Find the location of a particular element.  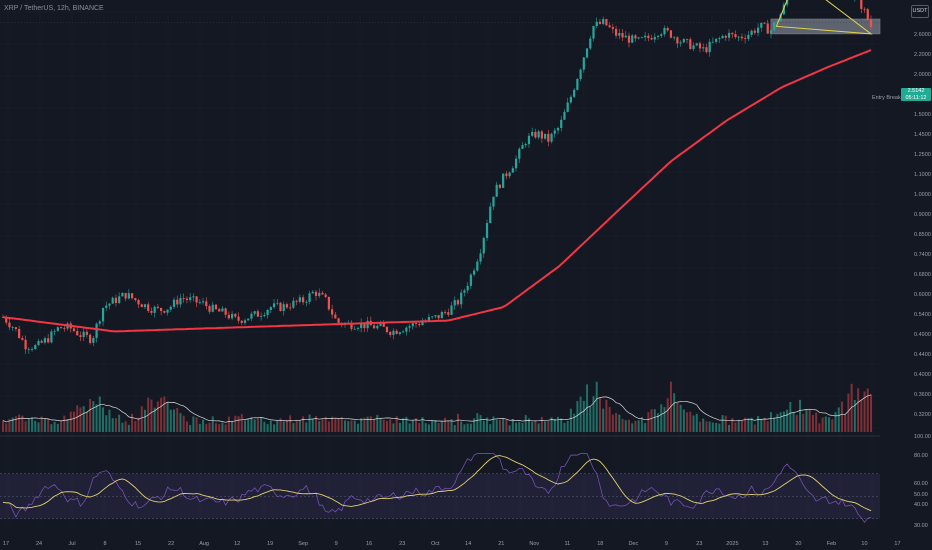

time-tick-label: 12 is located at coordinates (237, 544).